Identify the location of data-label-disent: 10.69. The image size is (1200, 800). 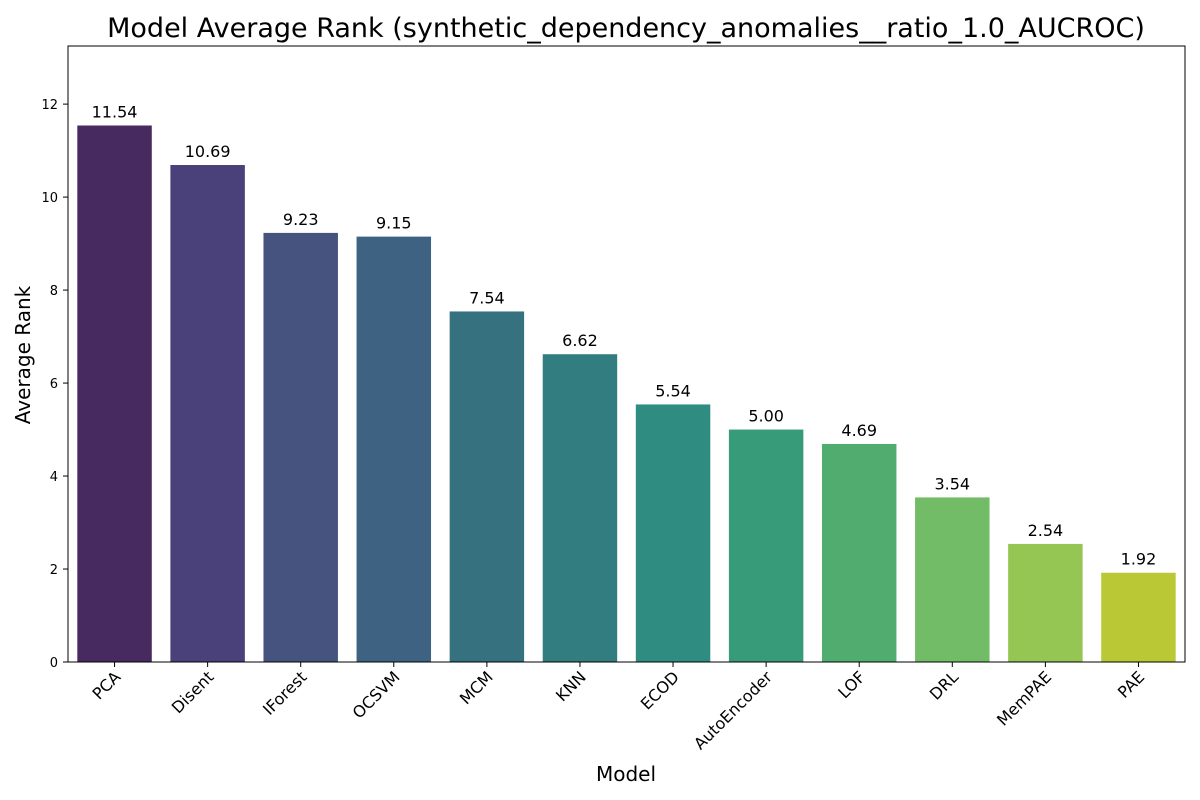
(208, 151).